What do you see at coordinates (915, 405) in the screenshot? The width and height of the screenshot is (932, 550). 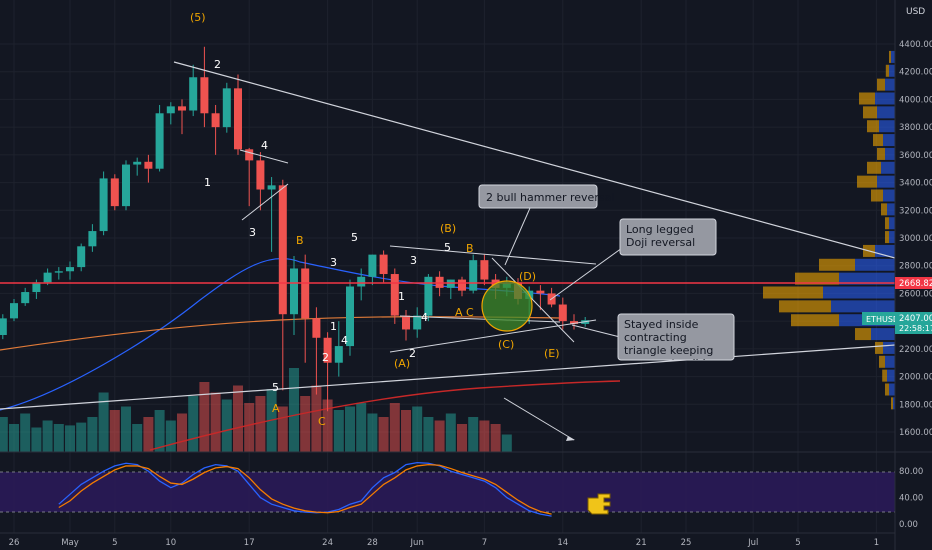 I see `y-tick-label: 1800.00` at bounding box center [915, 405].